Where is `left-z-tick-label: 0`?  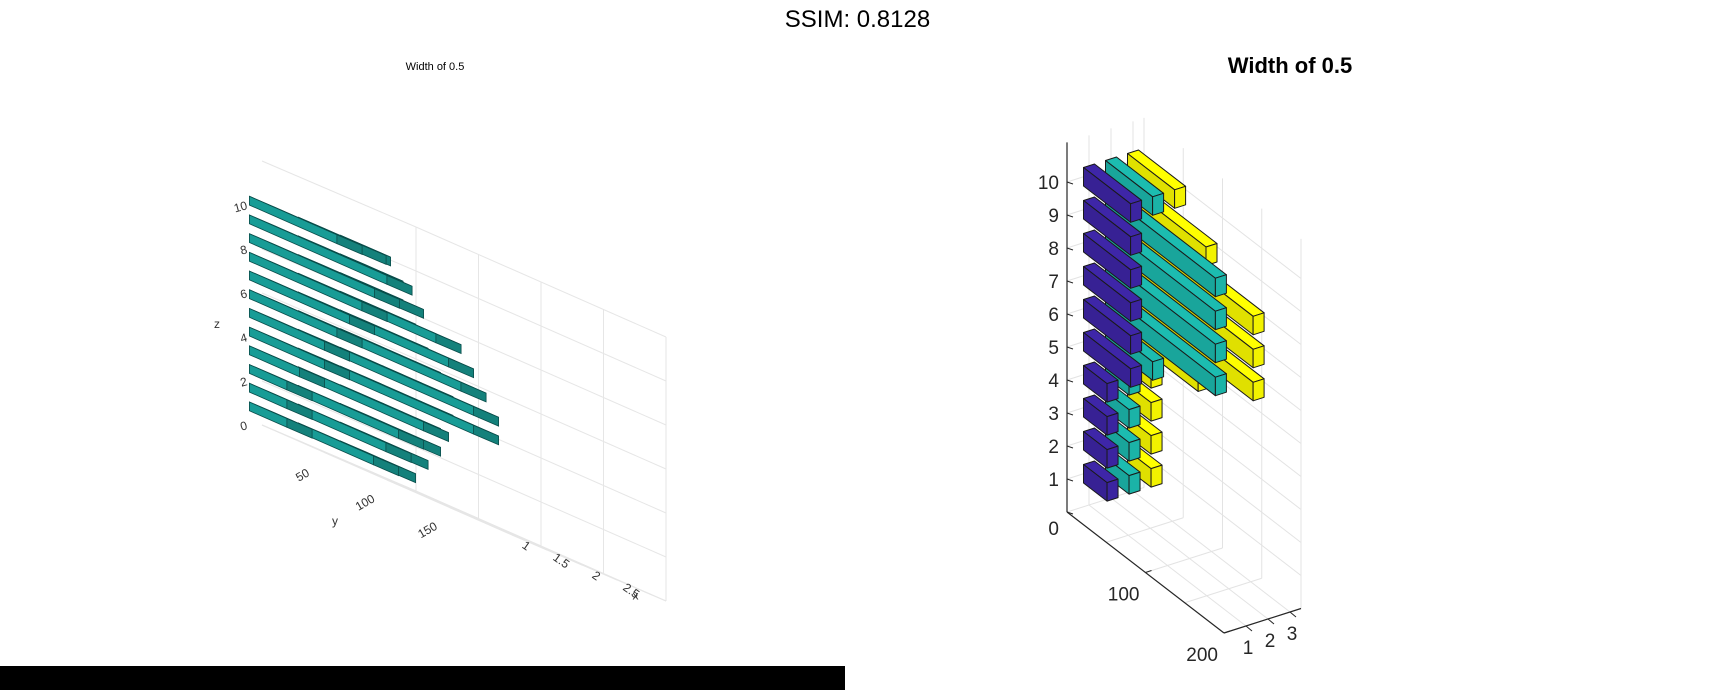
left-z-tick-label: 0 is located at coordinates (244, 425).